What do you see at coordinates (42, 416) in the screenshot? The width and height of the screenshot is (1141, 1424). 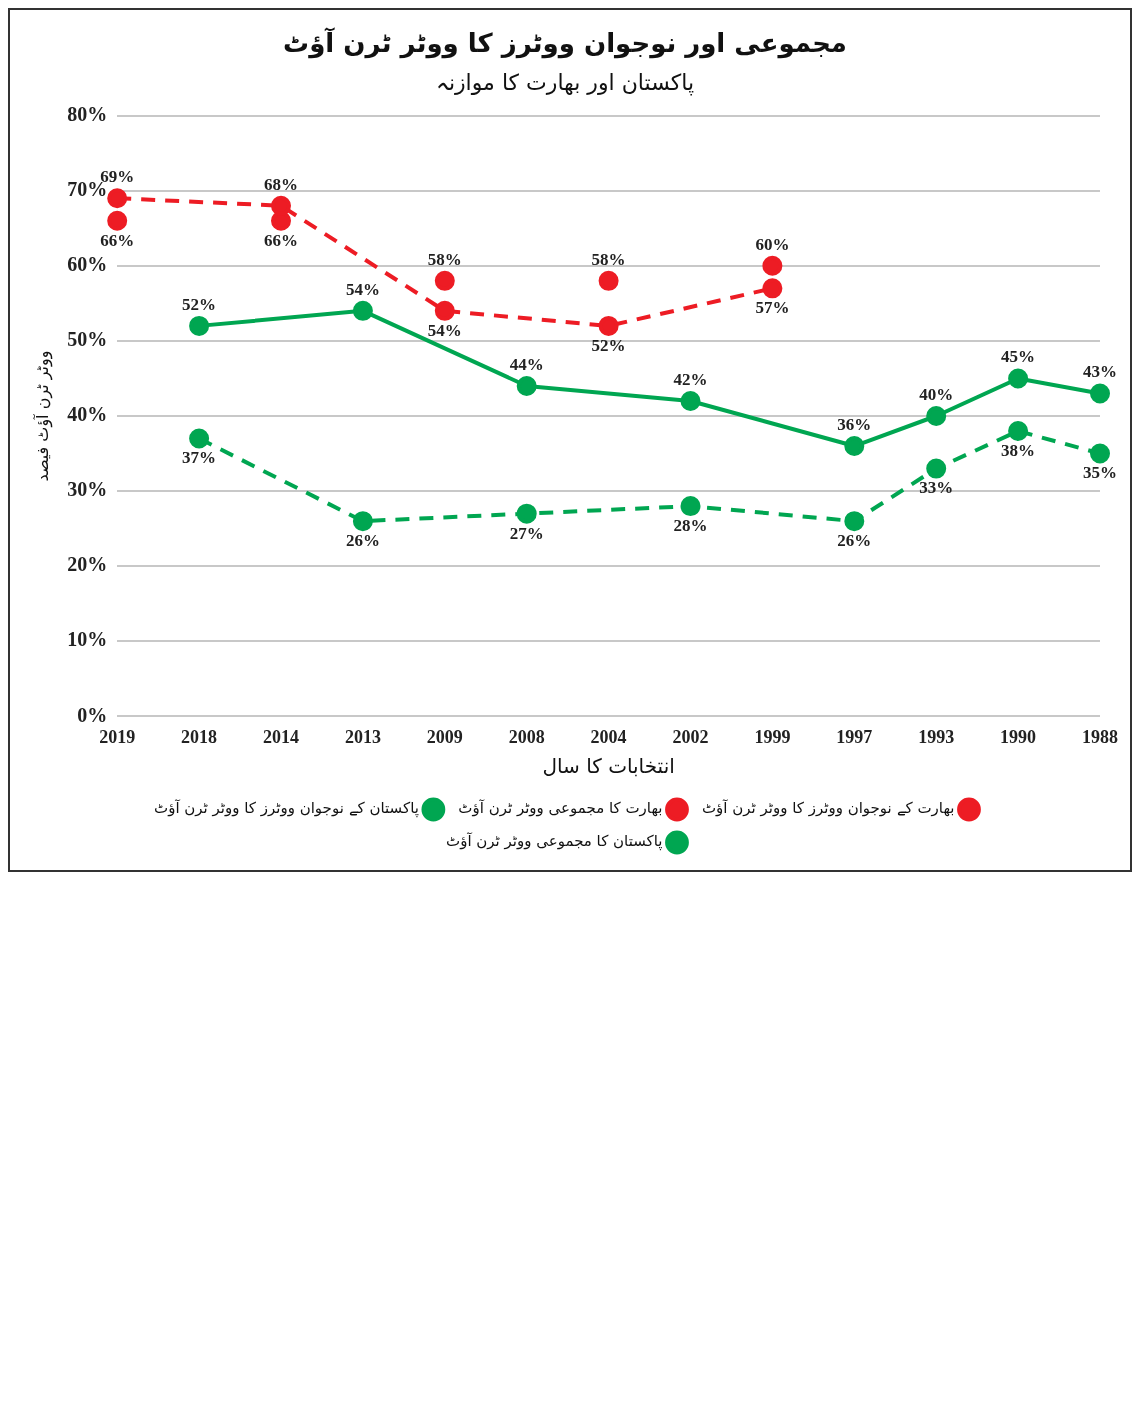 I see `y-axis-title: ووٹر ٹرن آؤٹ فیصد` at bounding box center [42, 416].